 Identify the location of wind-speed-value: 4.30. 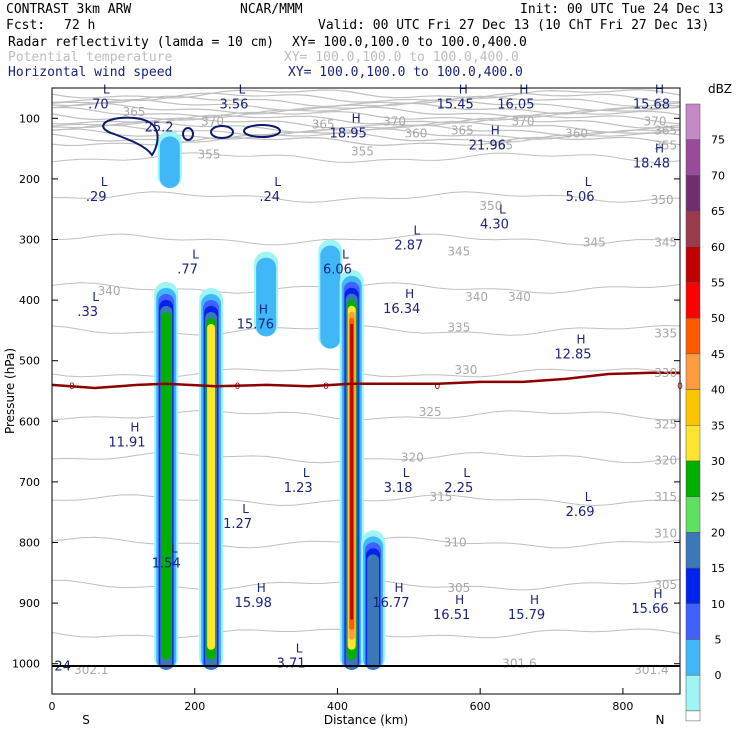
(494, 224).